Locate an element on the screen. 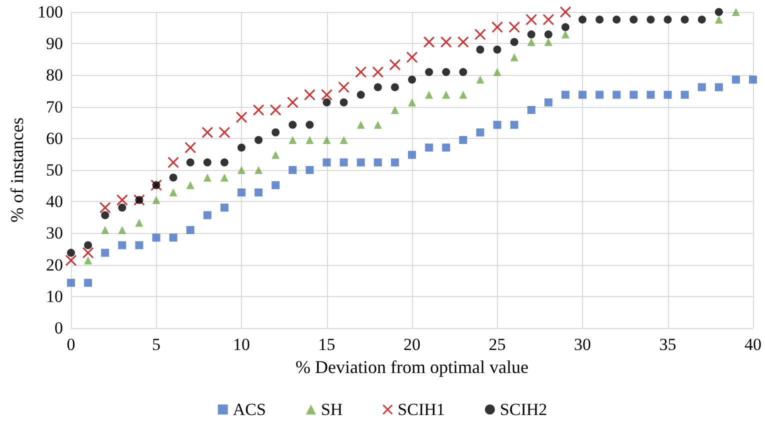  legend-label: SH is located at coordinates (331, 409).